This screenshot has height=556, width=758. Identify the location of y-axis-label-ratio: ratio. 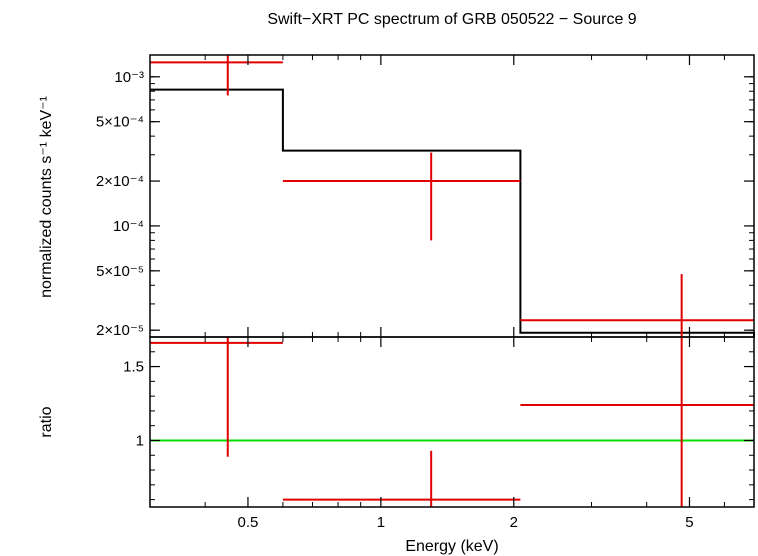
(46, 421).